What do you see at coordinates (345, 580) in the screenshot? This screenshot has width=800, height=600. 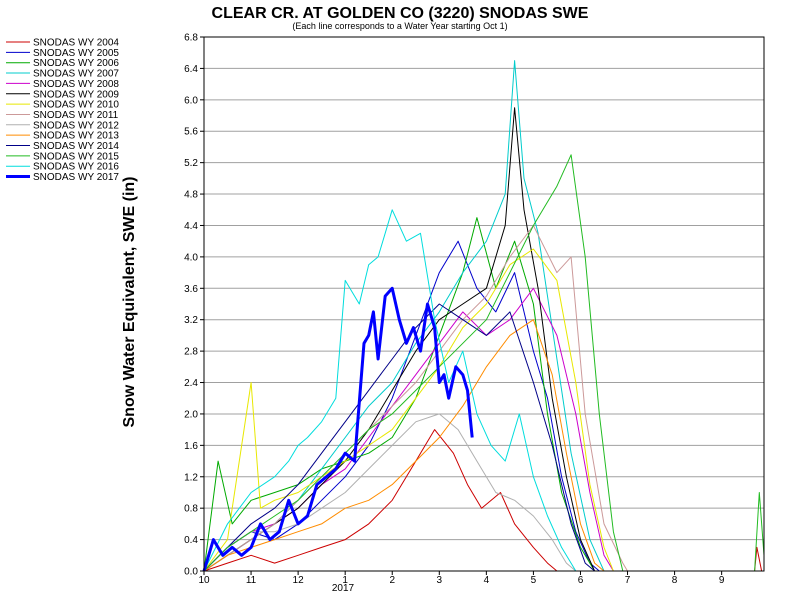 I see `x-tick-label: 1` at bounding box center [345, 580].